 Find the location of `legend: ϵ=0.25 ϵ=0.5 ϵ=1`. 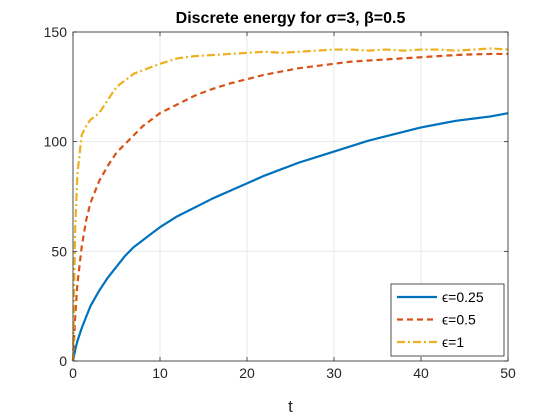

legend: ϵ=0.25 ϵ=0.5 ϵ=1 is located at coordinates (447, 320).